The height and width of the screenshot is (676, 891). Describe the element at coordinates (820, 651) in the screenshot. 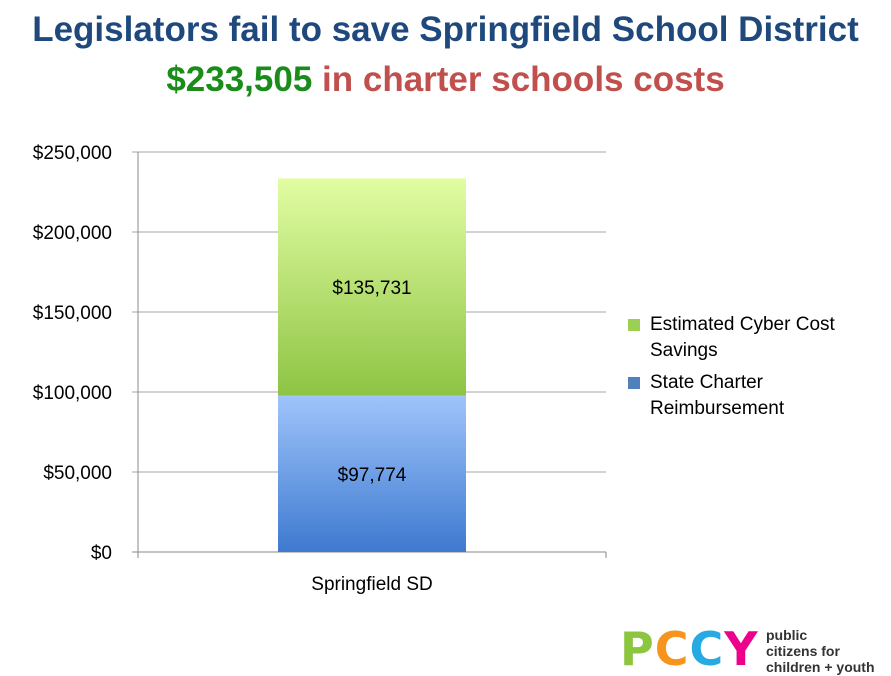

I see `logo-text: public citizens for children + youth` at that location.